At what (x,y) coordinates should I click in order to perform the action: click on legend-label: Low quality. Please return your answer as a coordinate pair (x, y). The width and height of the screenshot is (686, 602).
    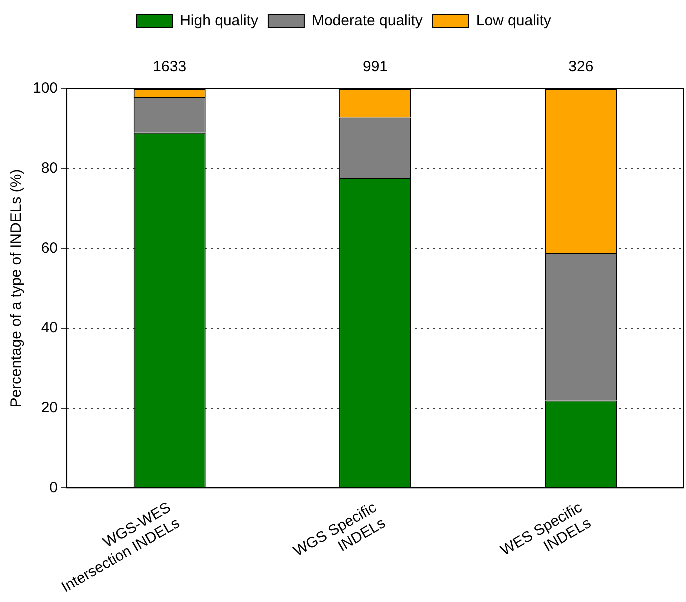
    Looking at the image, I should click on (514, 21).